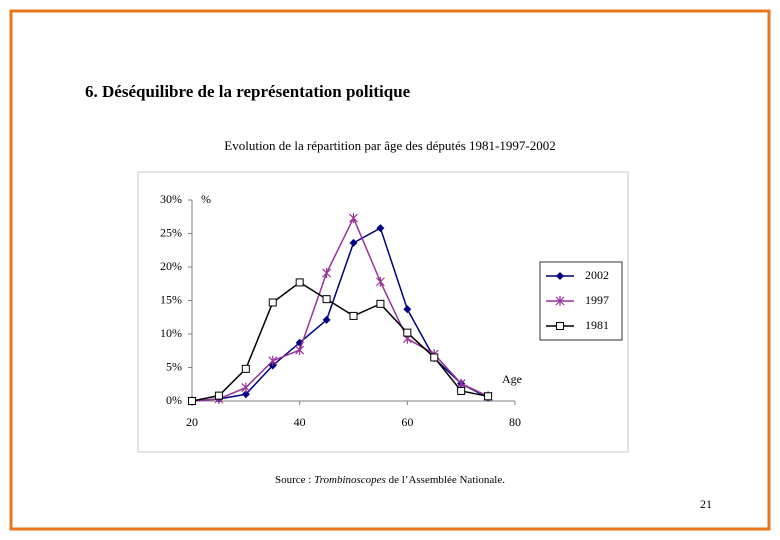 This screenshot has height=540, width=780. What do you see at coordinates (171, 299) in the screenshot?
I see `y-tick-label: 15%` at bounding box center [171, 299].